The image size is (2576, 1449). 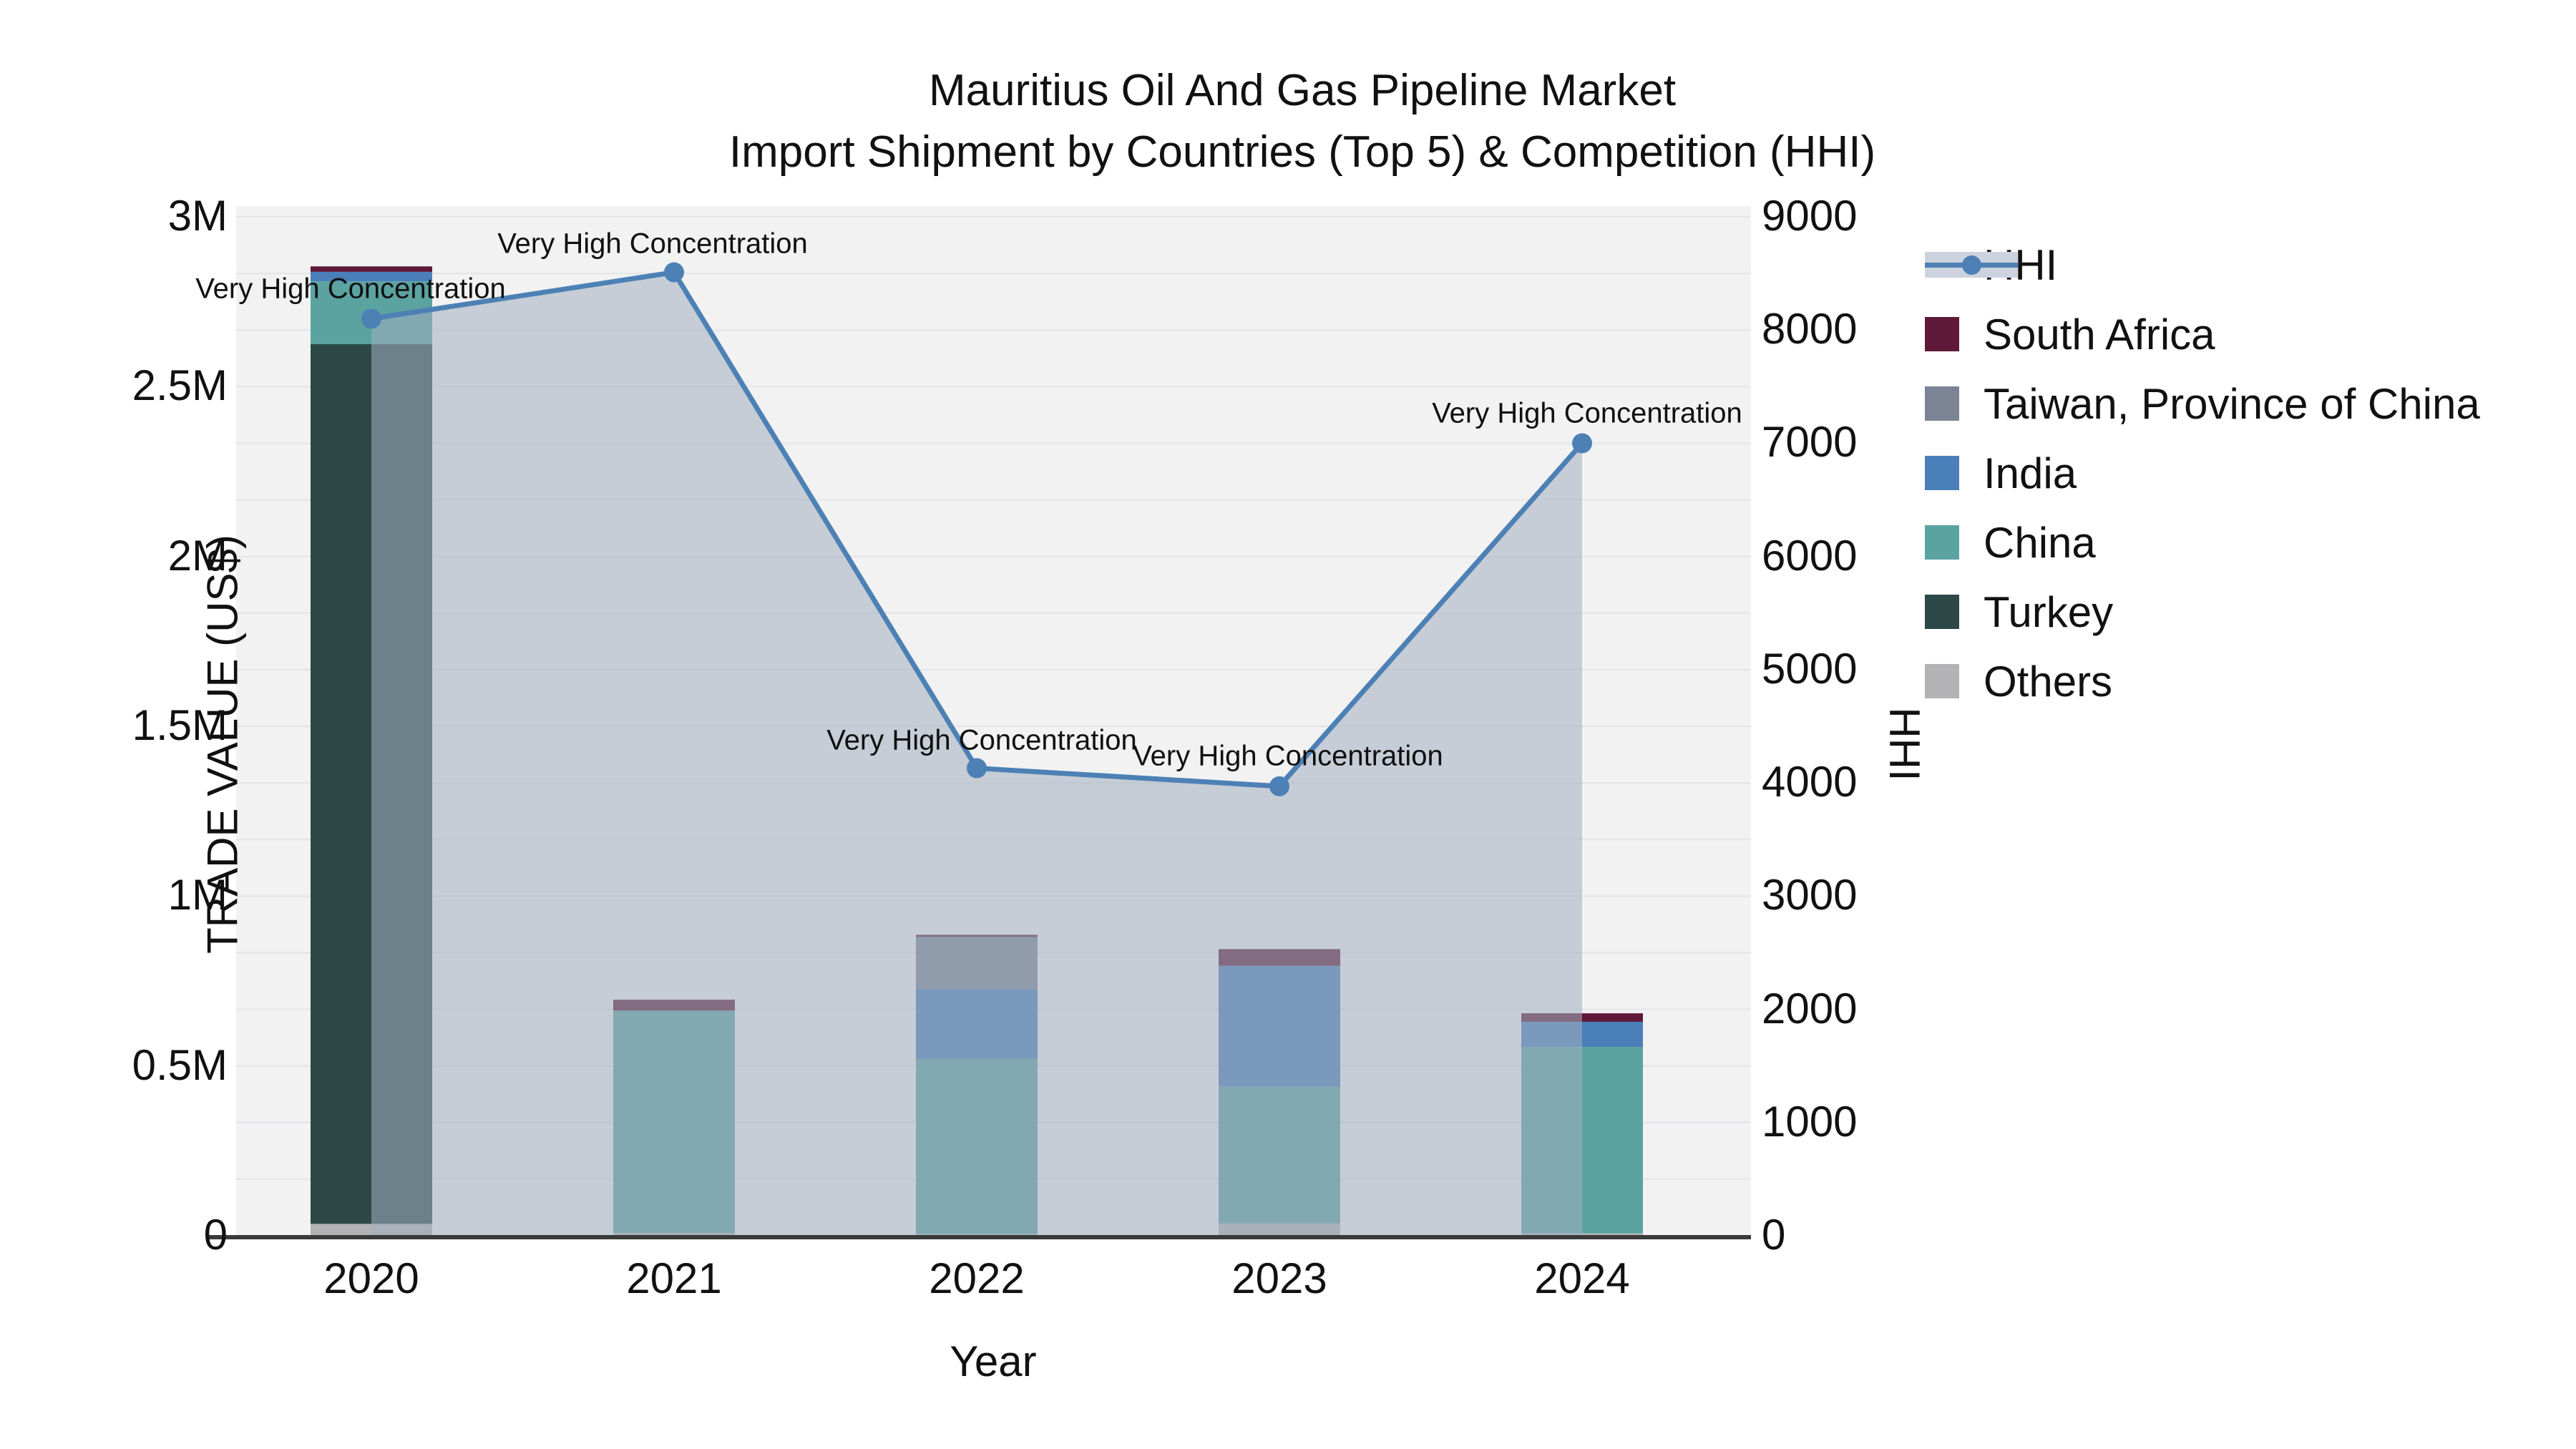 What do you see at coordinates (180, 1064) in the screenshot?
I see `y-left-tick-label: 0.5M` at bounding box center [180, 1064].